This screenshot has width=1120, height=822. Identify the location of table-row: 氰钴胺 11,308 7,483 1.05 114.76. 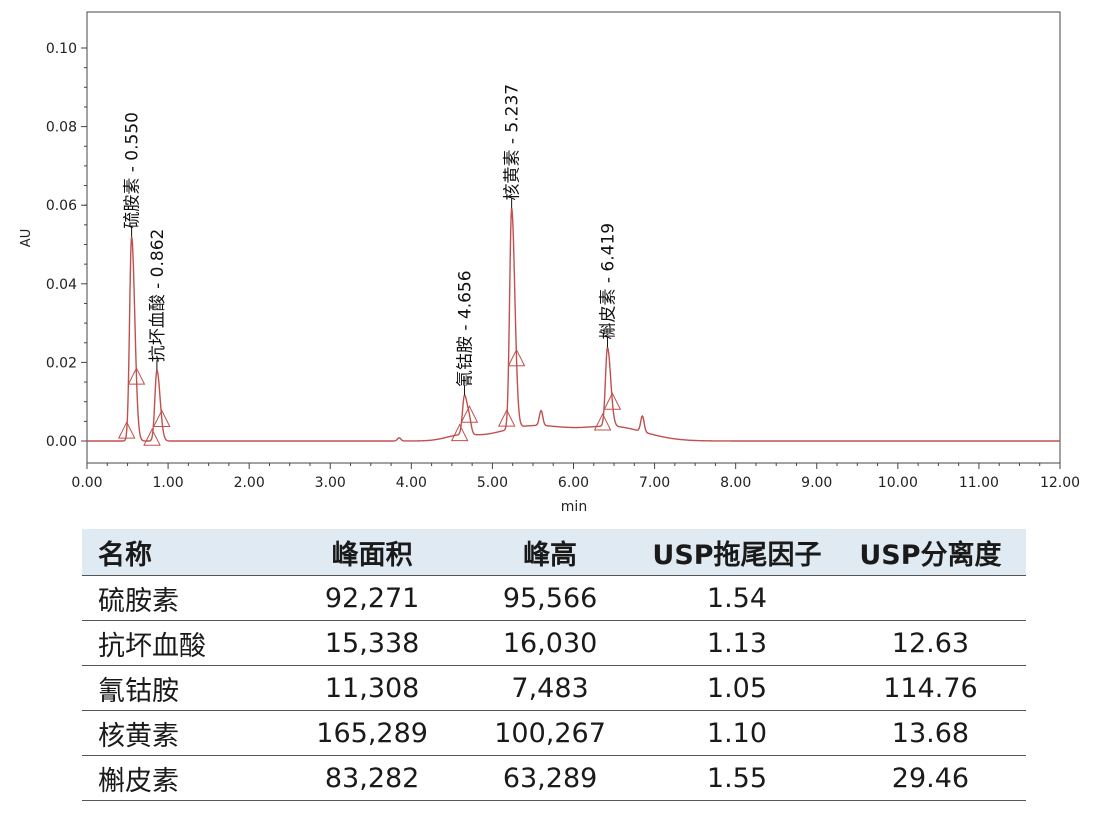
(554, 688).